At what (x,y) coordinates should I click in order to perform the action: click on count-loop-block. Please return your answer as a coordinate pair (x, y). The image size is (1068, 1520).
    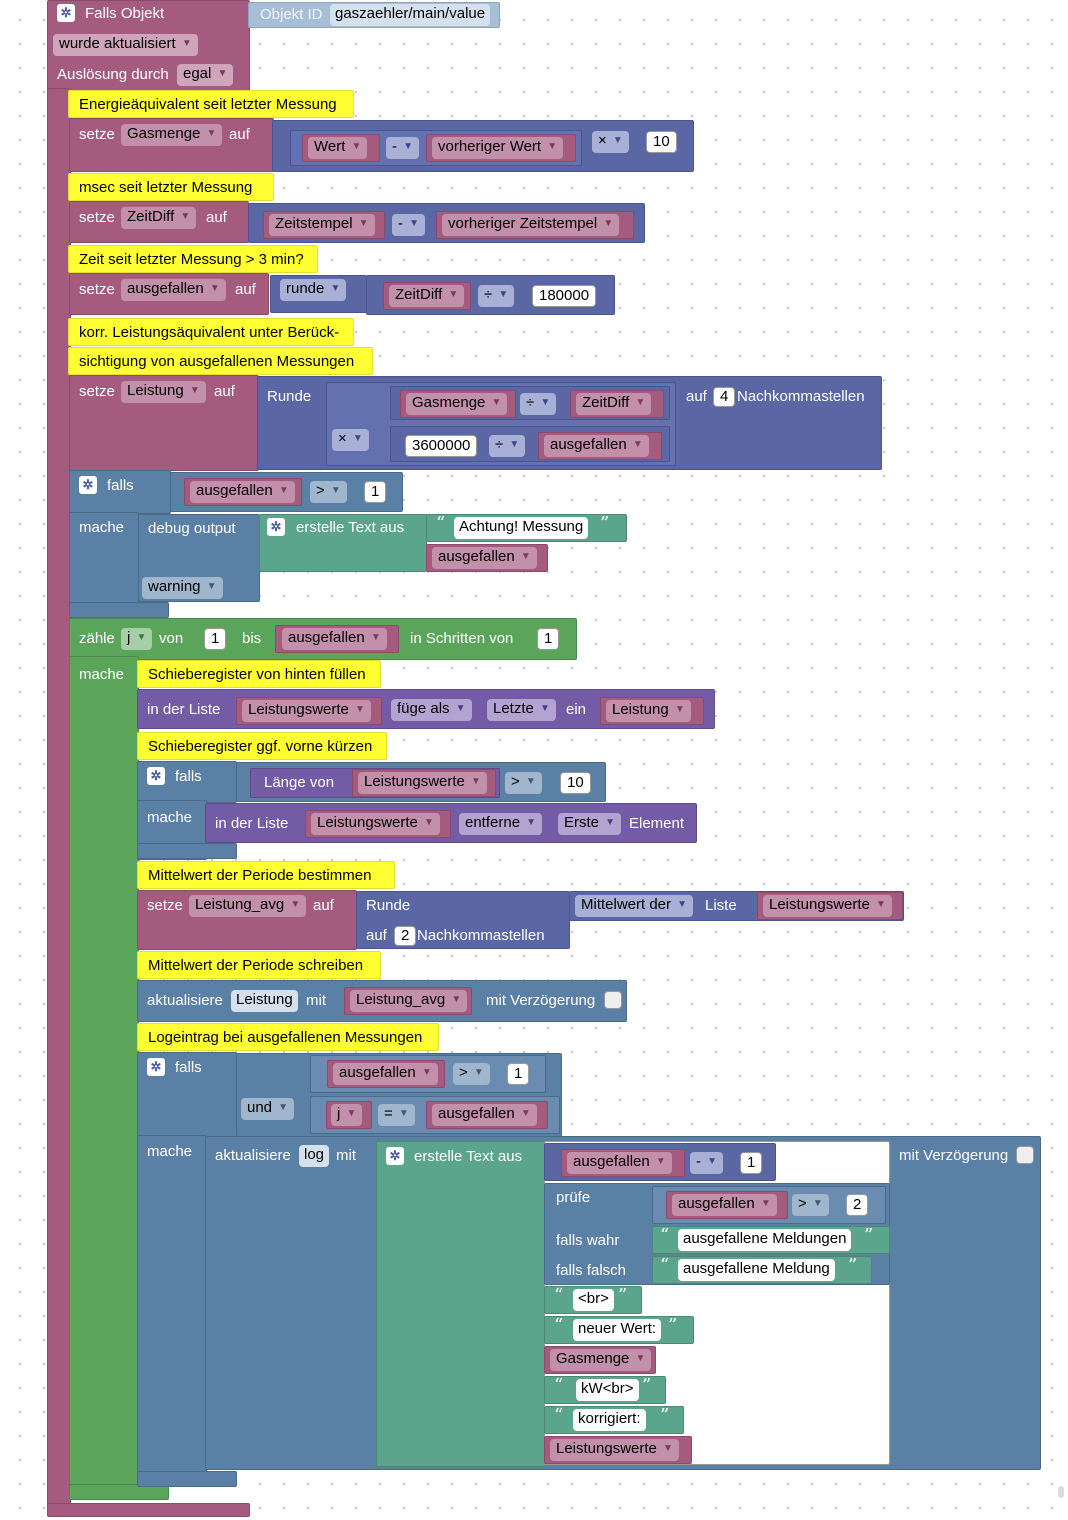
    Looking at the image, I should click on (323, 639).